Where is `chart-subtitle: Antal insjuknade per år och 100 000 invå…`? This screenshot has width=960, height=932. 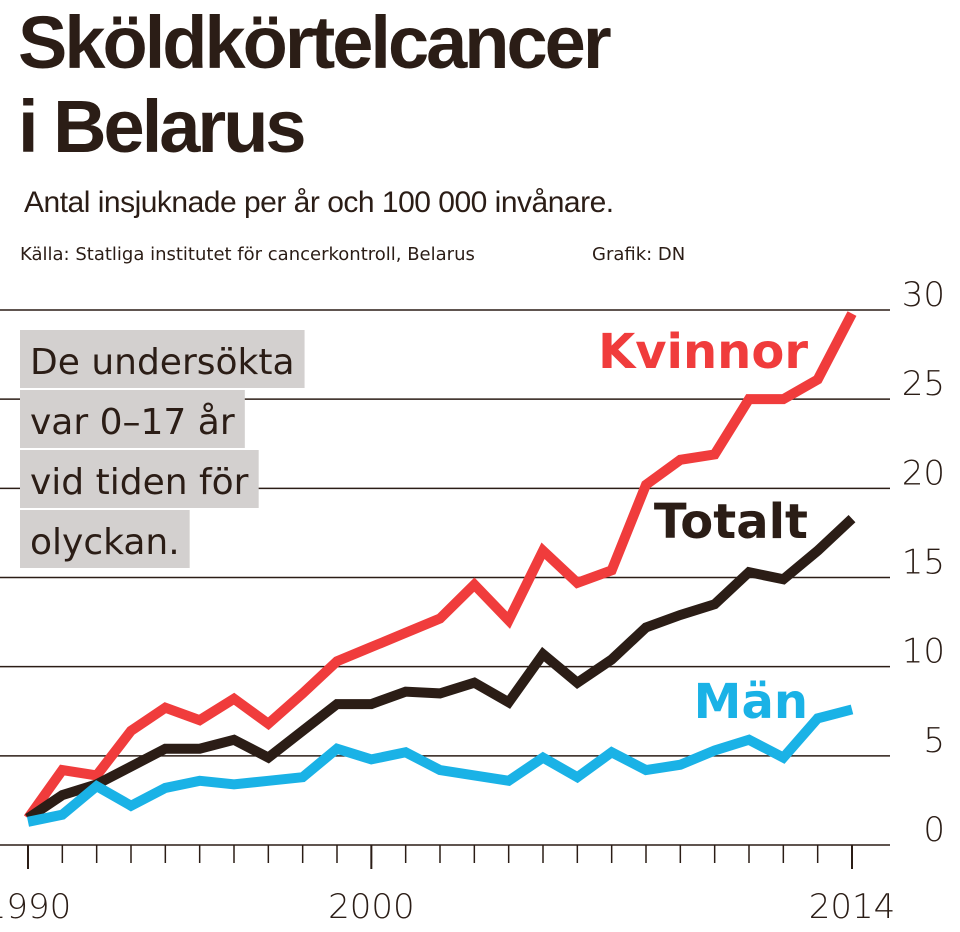
chart-subtitle: Antal insjuknade per år och 100 000 invå… is located at coordinates (319, 202).